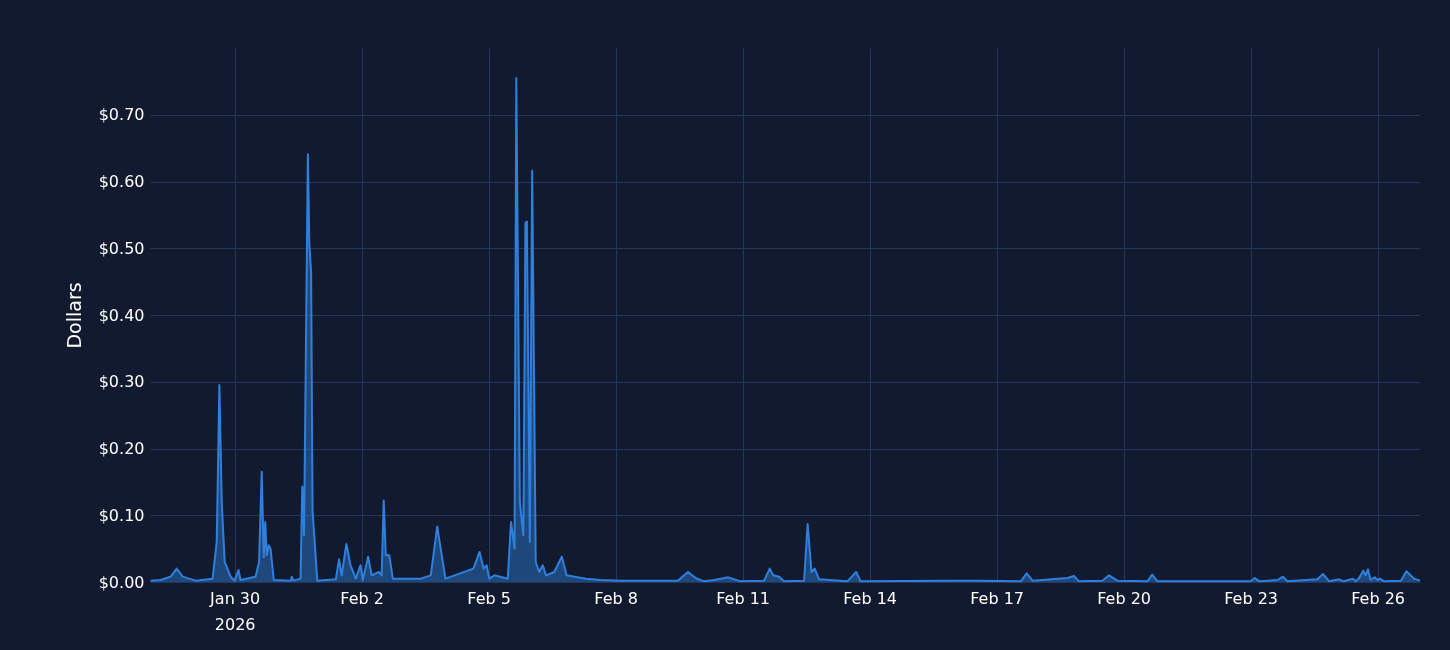  I want to click on x-tick-label: Feb 14, so click(870, 598).